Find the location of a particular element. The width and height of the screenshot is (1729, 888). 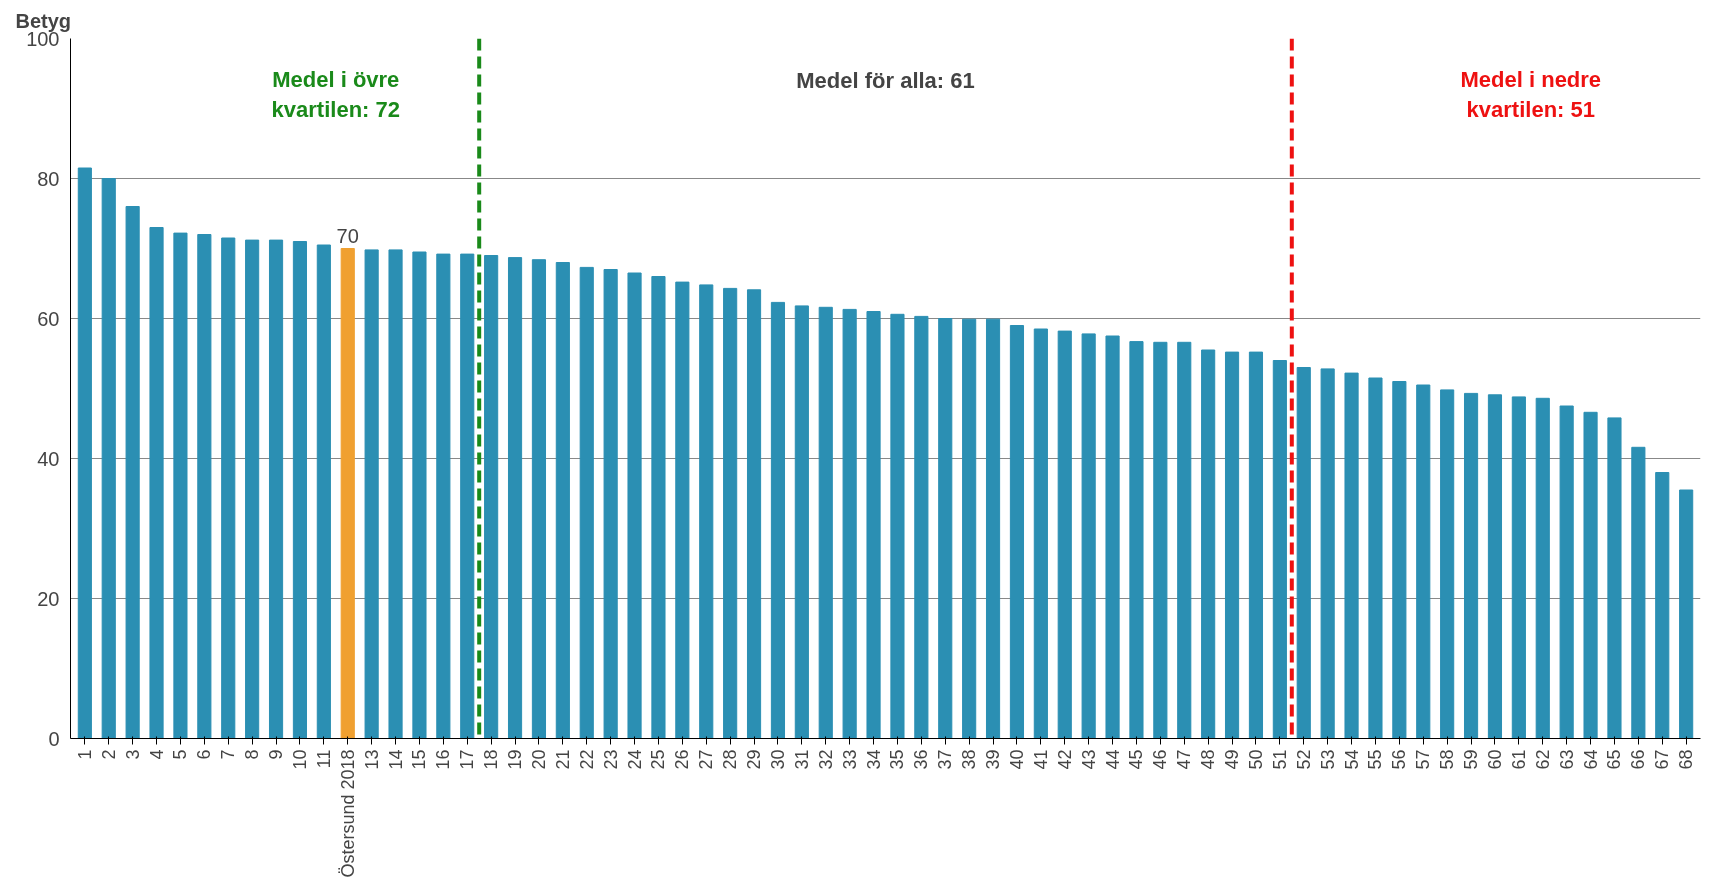

x-tick-label: 32 is located at coordinates (825, 759).